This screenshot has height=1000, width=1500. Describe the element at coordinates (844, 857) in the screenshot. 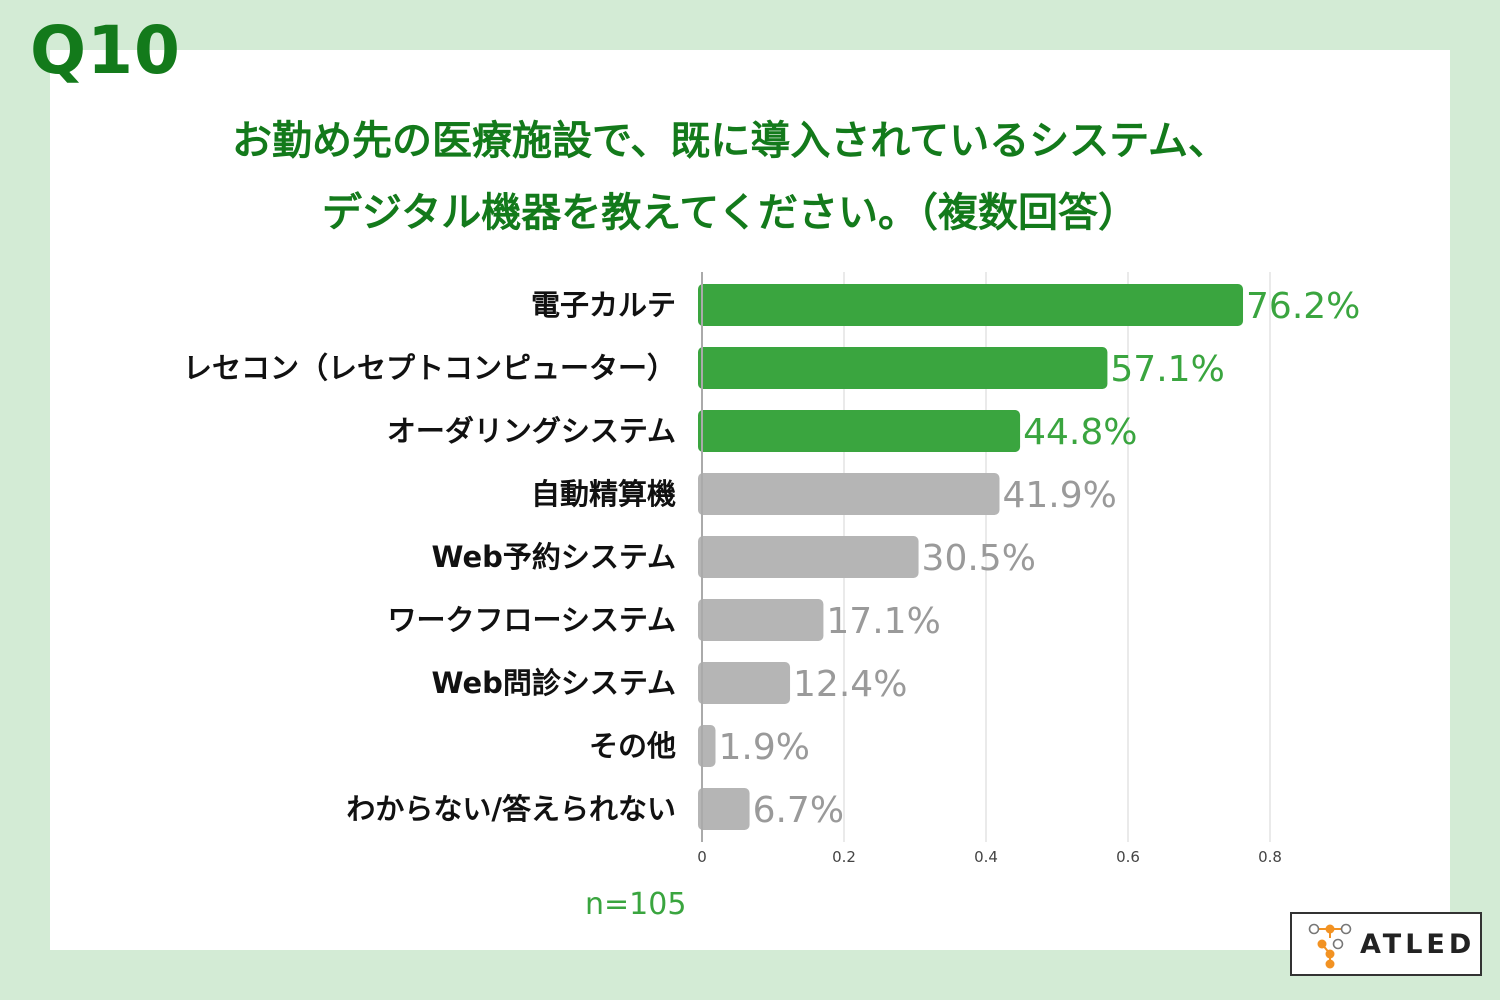

I see `x-tick-label: 0.2` at that location.